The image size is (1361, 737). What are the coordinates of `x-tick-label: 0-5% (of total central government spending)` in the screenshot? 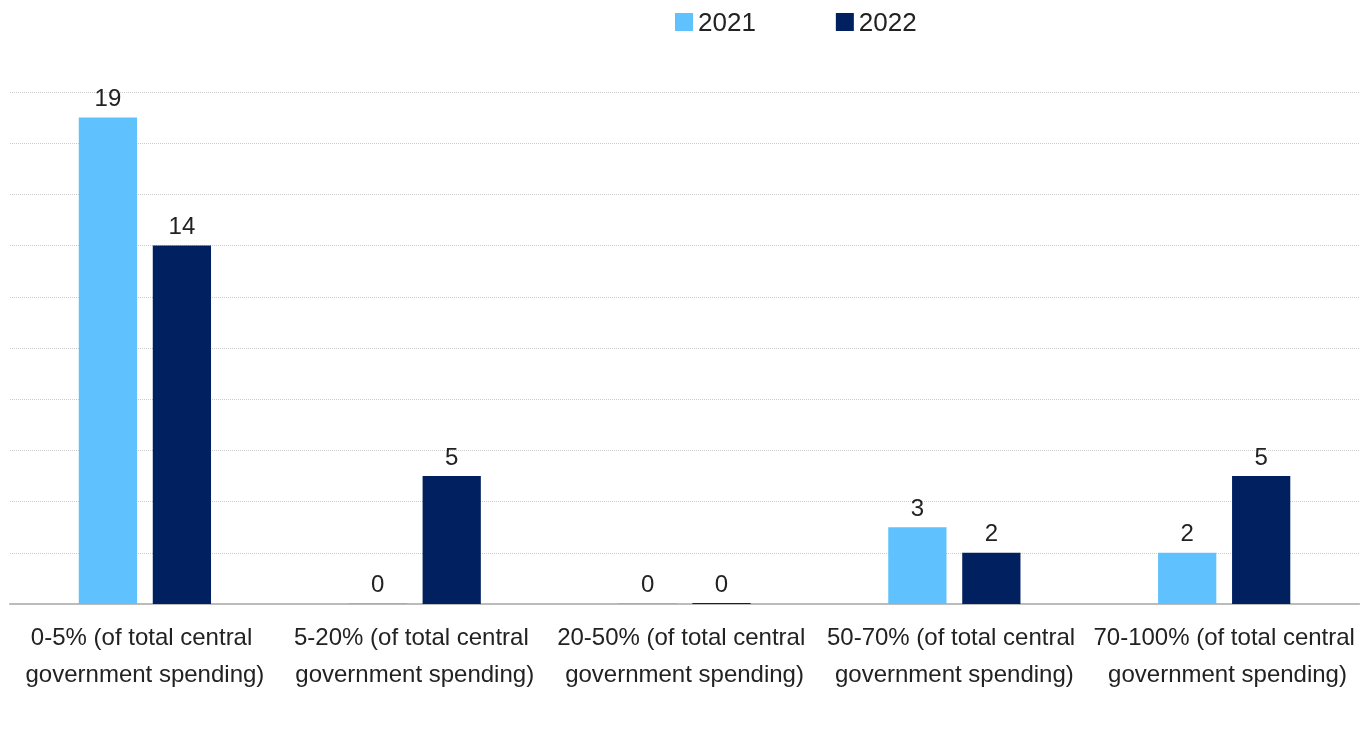 It's located at (145, 655).